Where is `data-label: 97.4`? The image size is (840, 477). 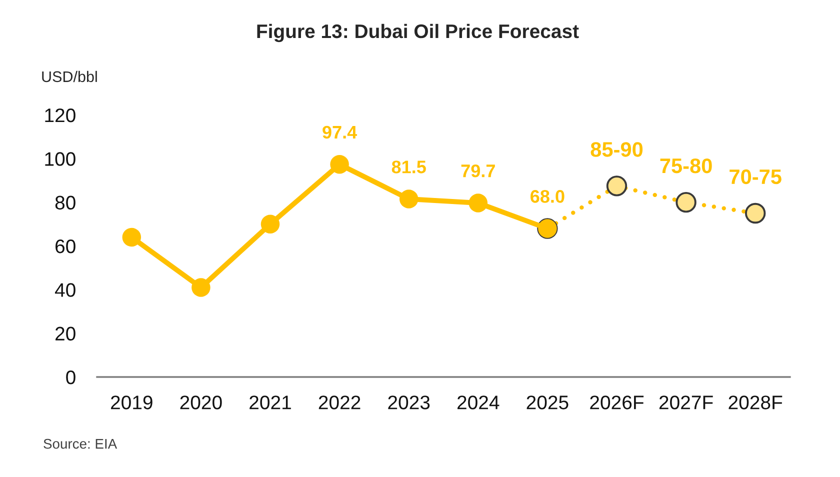 data-label: 97.4 is located at coordinates (340, 132).